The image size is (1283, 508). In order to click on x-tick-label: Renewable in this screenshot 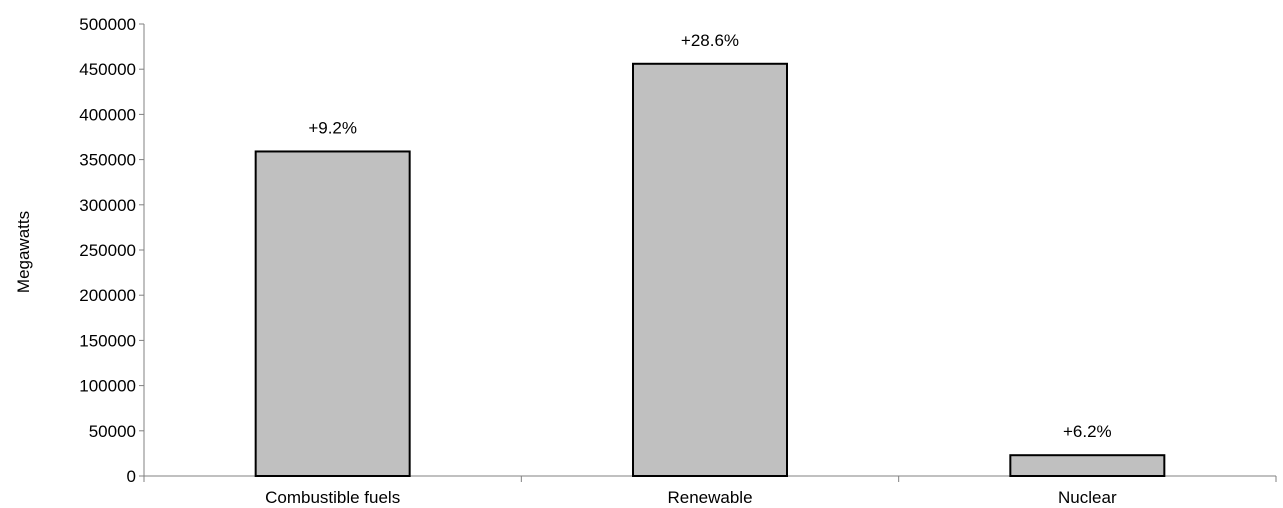, I will do `click(709, 497)`.